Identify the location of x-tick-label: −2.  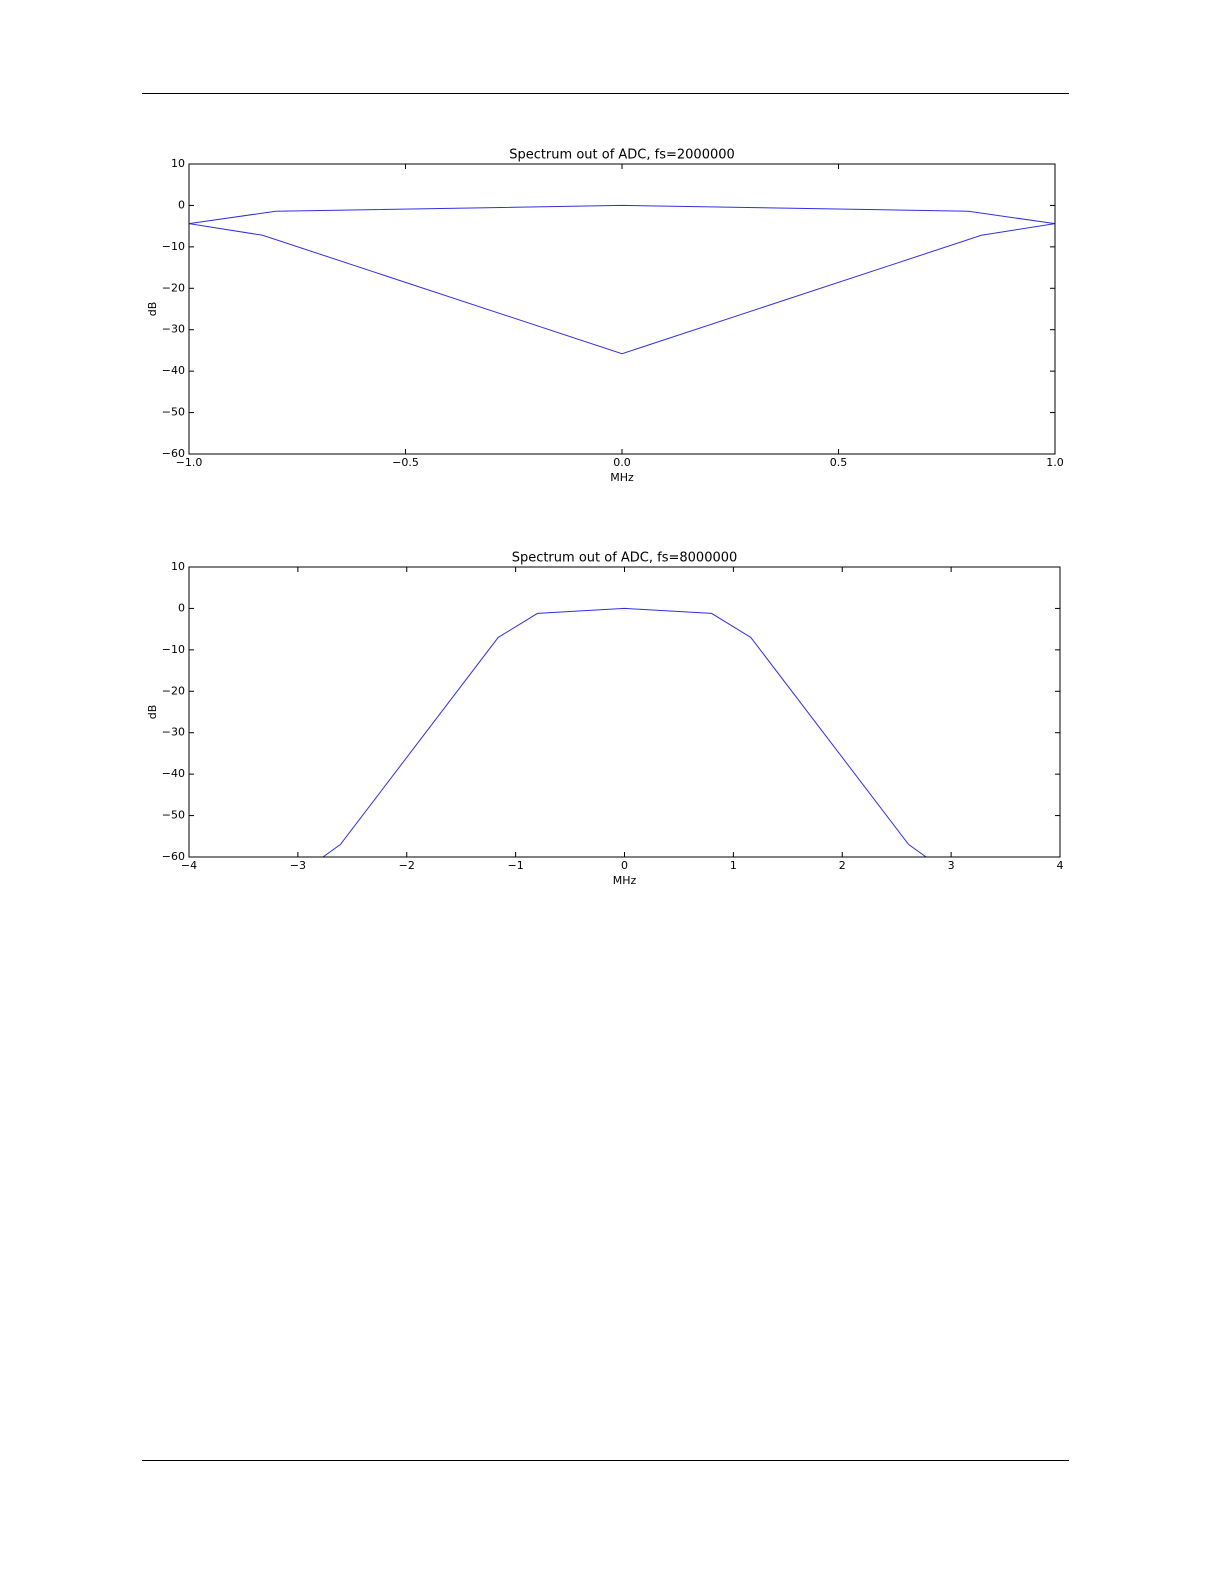
(407, 865).